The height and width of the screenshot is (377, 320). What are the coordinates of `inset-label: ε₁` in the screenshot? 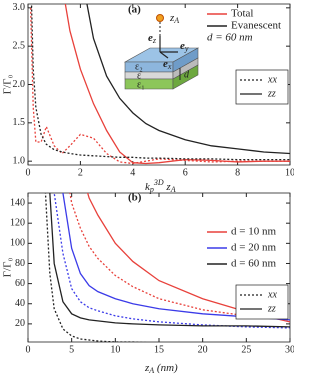 It's located at (141, 84).